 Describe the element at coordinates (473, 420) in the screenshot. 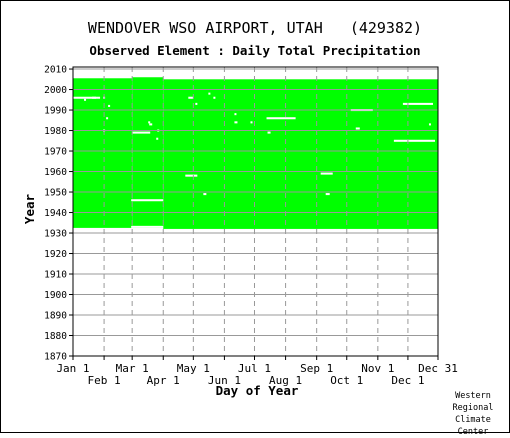

I see `credit-line: Climate` at that location.